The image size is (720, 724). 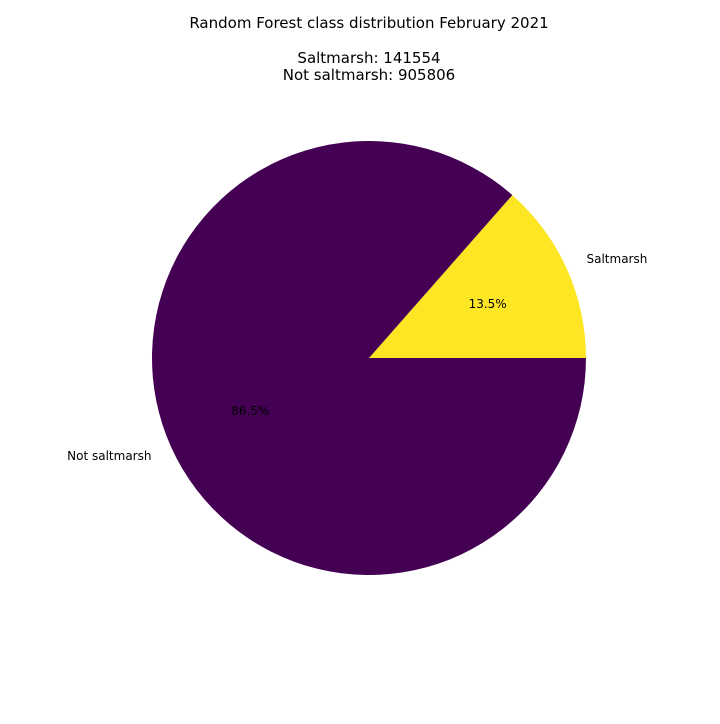 What do you see at coordinates (250, 411) in the screenshot?
I see `pie-percent-not-saltmarsh: 86.5%` at bounding box center [250, 411].